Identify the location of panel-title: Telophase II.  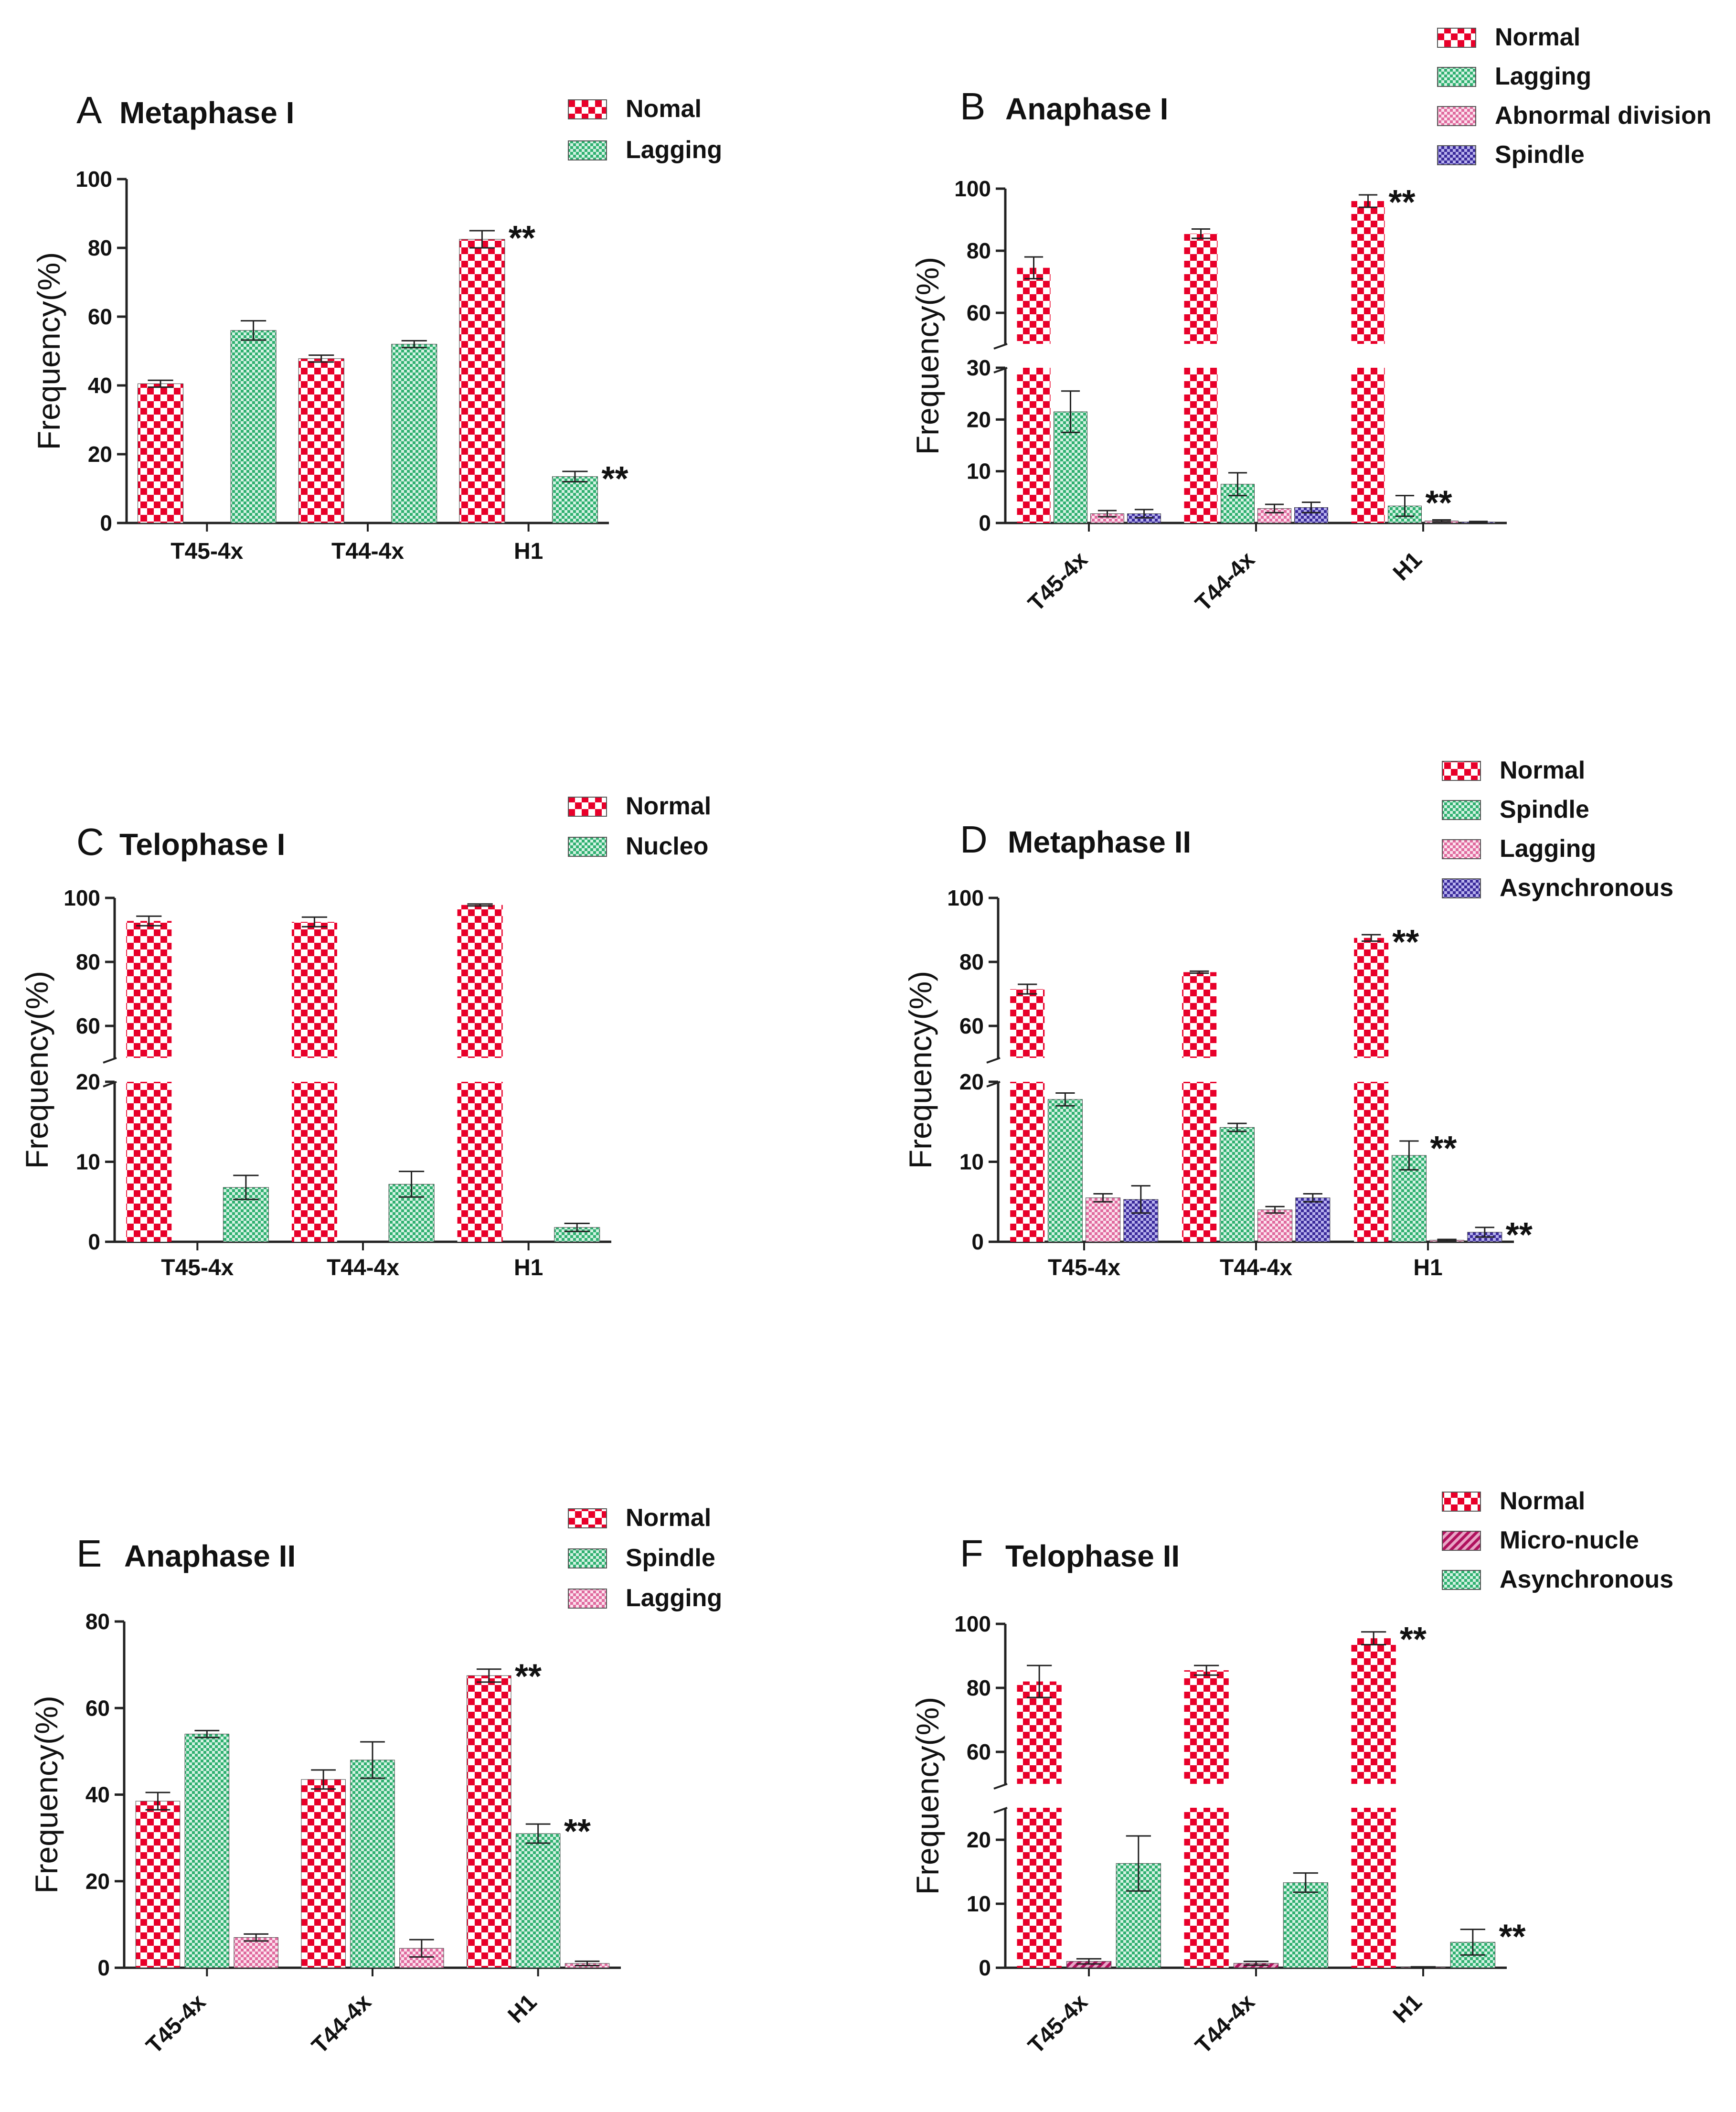
(1092, 1556).